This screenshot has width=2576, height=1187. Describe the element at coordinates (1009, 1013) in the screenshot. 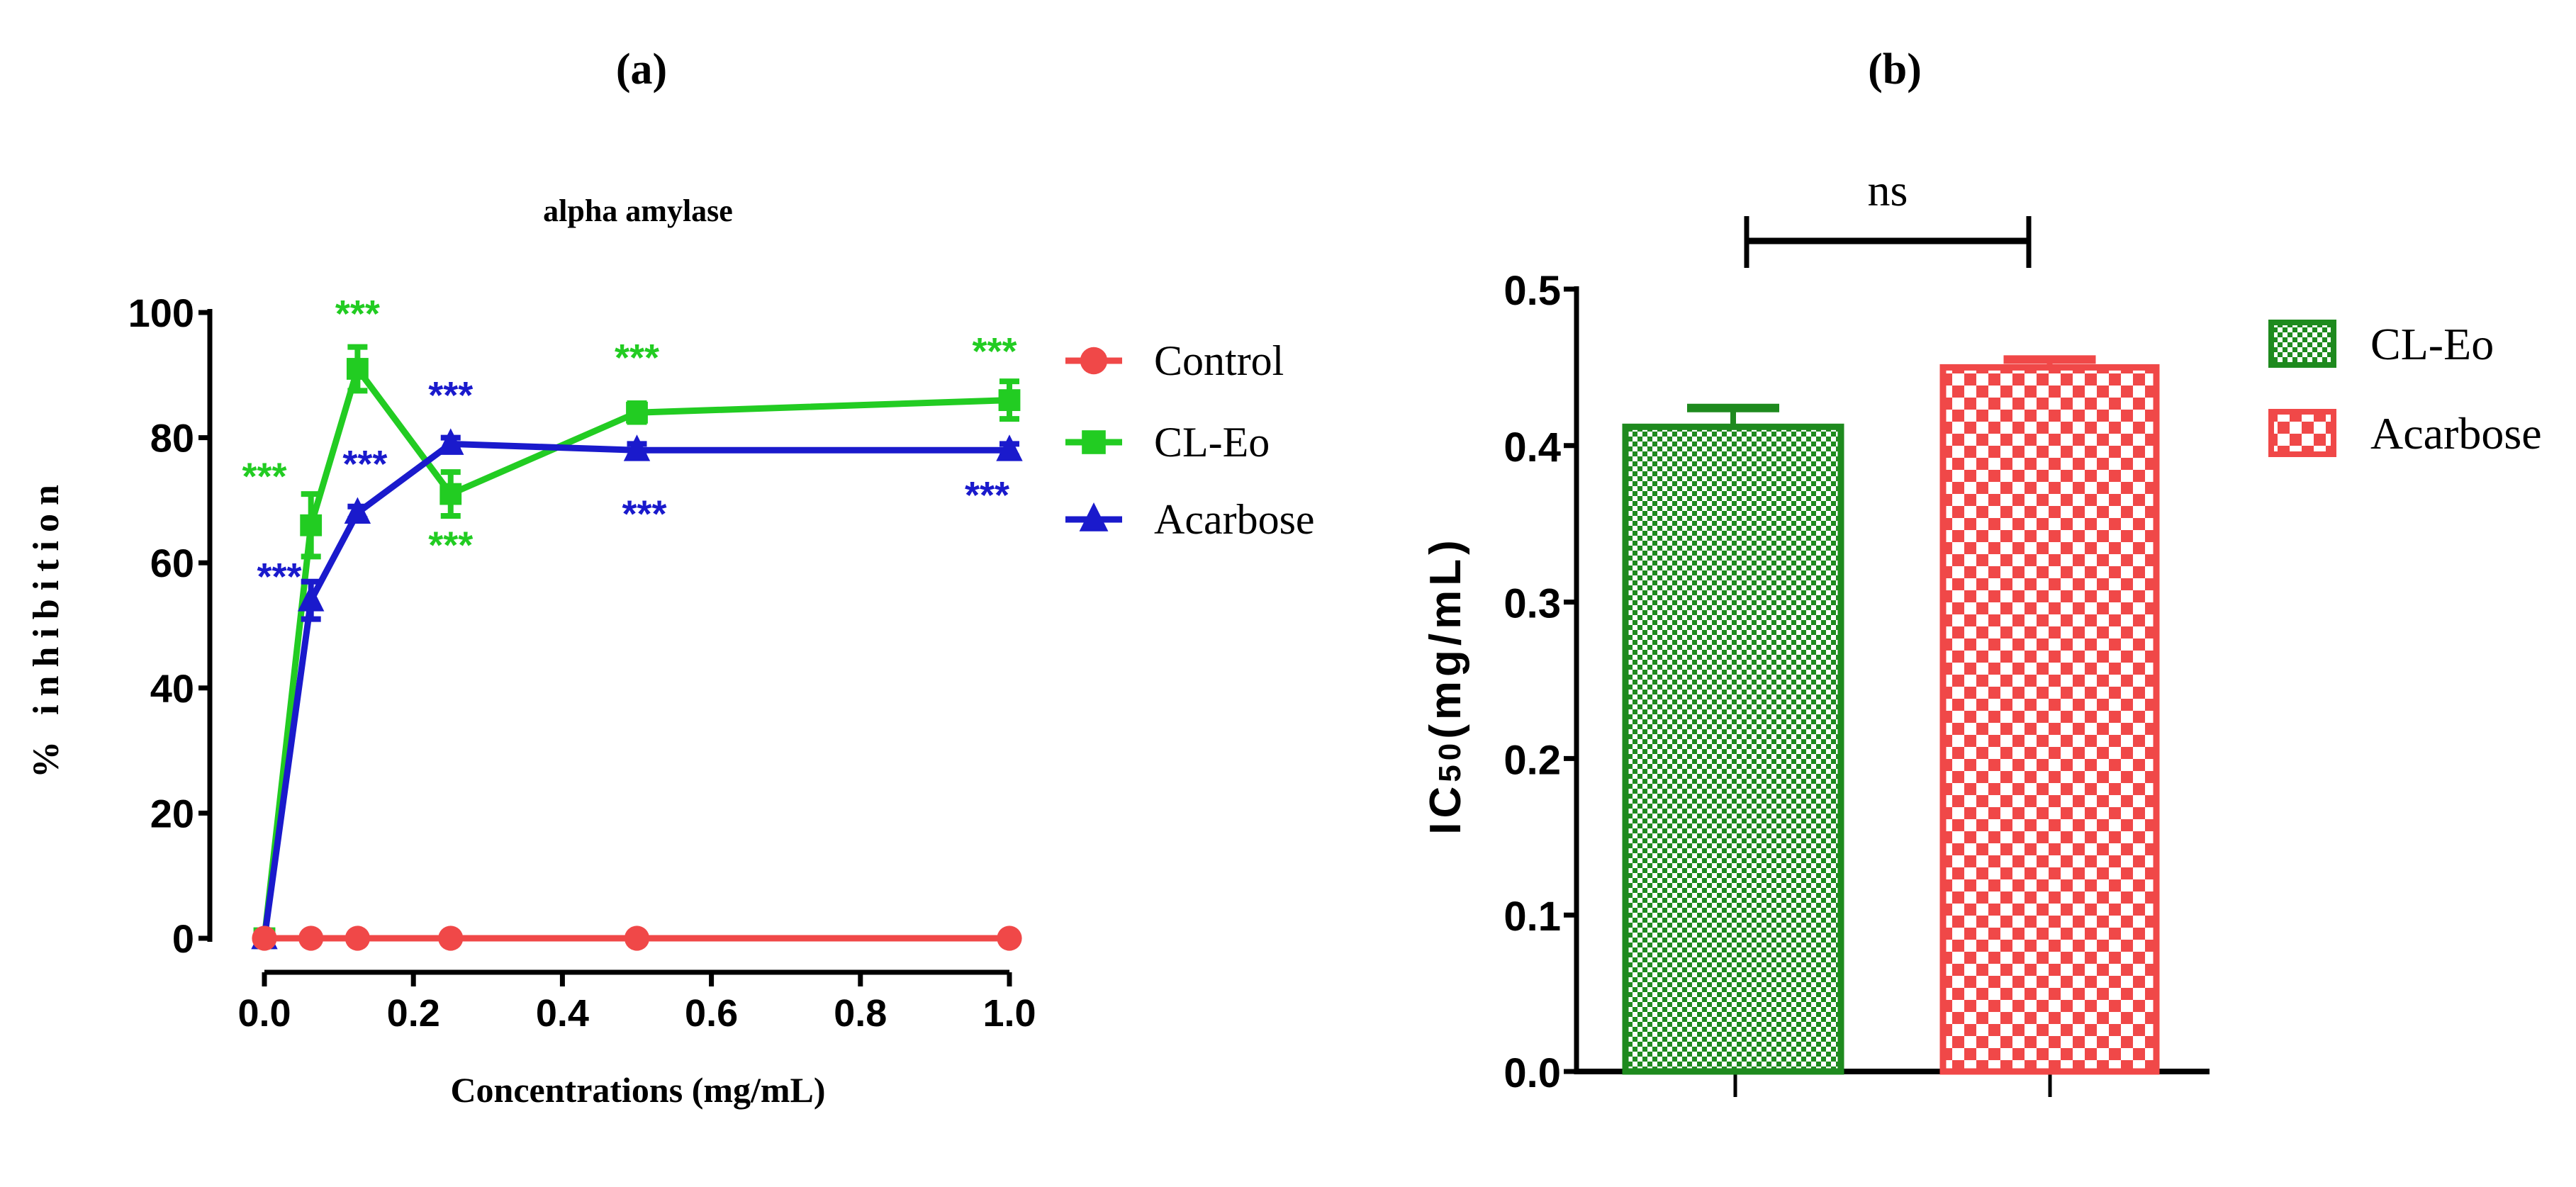

I see `x-tick-label: 1.0` at that location.